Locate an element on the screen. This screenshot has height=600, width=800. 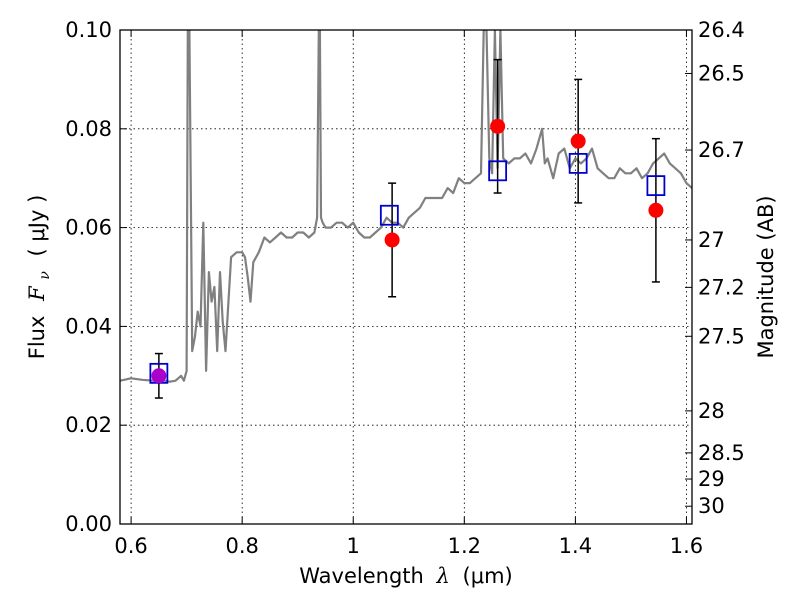
x-tick-label: 0.6 is located at coordinates (130, 546).